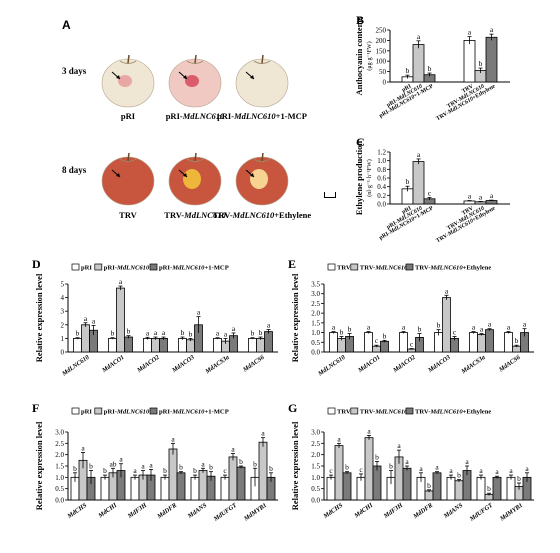  Describe the element at coordinates (381, 41) in the screenshot. I see `y-tick-label: 200` at that location.